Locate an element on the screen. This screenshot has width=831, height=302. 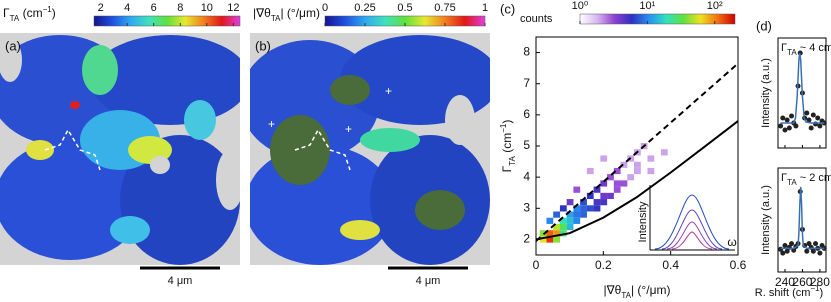
fit-line is located at coordinates (637, 180).